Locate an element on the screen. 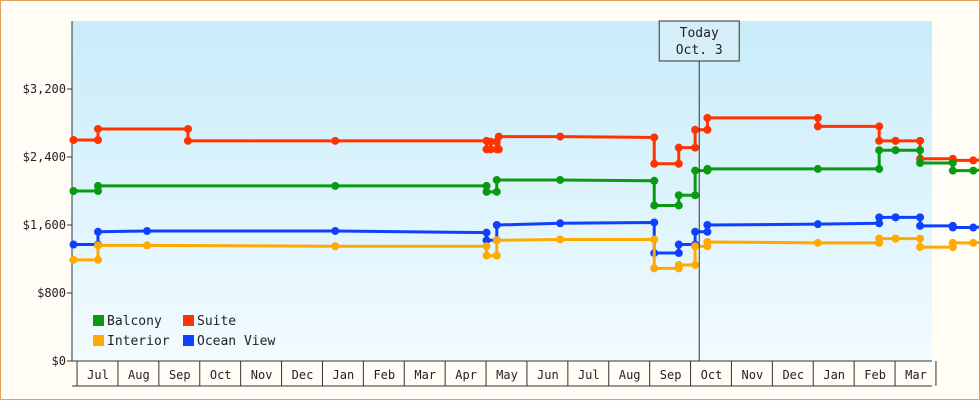 The image size is (980, 403). today-marker: Today Oct. 3 is located at coordinates (699, 190).